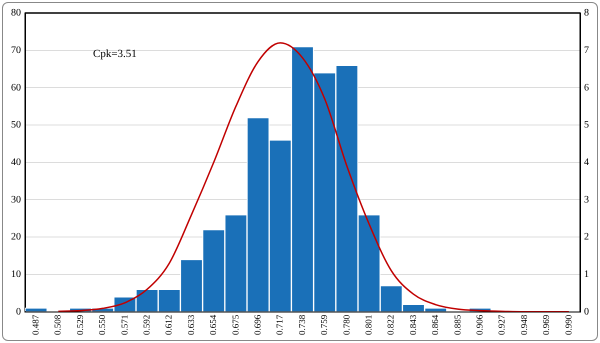  What do you see at coordinates (586, 237) in the screenshot?
I see `y2-tick-label: 2` at bounding box center [586, 237].